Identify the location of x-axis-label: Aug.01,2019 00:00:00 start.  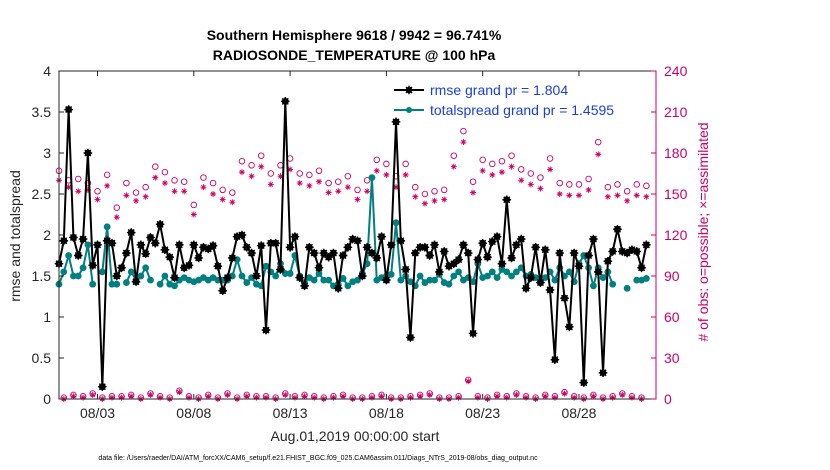
(355, 436).